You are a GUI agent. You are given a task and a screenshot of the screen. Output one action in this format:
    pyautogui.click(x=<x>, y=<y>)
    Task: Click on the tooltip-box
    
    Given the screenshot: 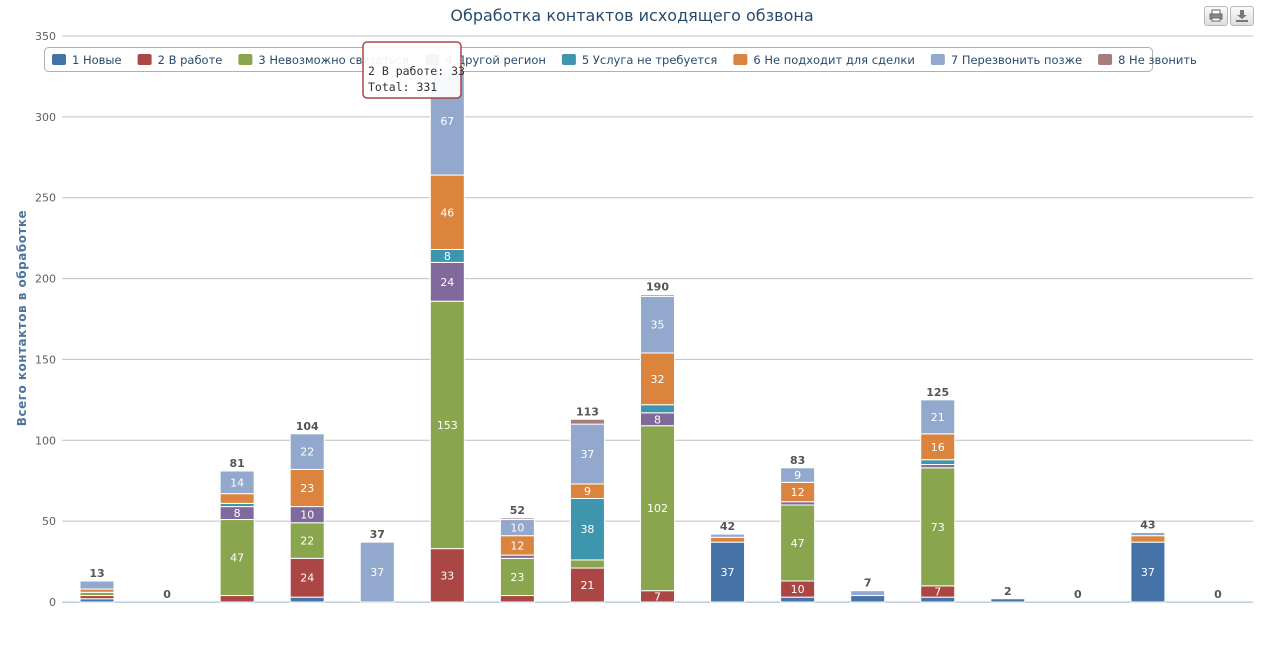 What is the action you would take?
    pyautogui.click(x=412, y=70)
    